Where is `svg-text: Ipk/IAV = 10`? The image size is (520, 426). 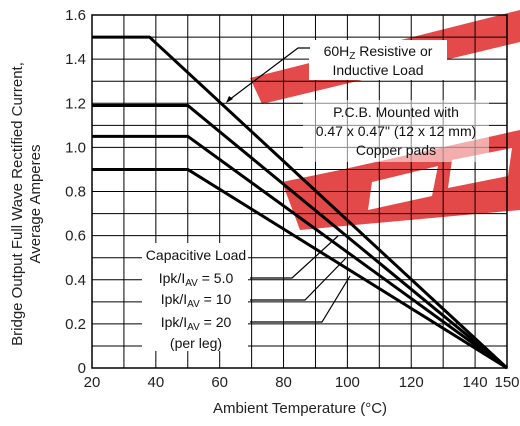 svg-text: Ipk/IAV = 10 is located at coordinates (196, 300).